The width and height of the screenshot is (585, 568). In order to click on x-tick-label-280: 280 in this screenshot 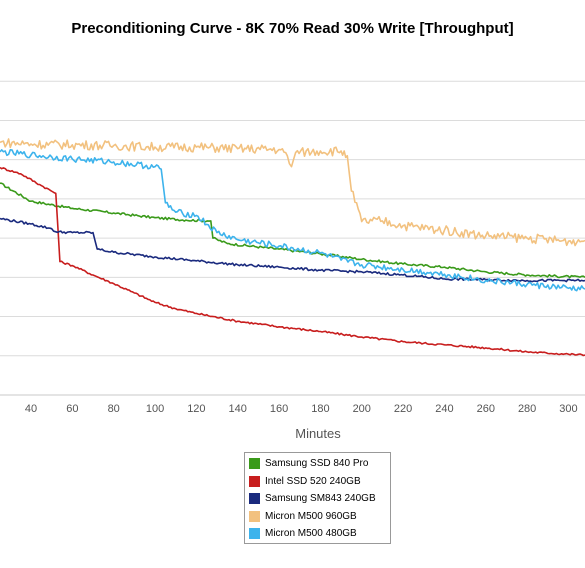, I will do `click(527, 409)`.